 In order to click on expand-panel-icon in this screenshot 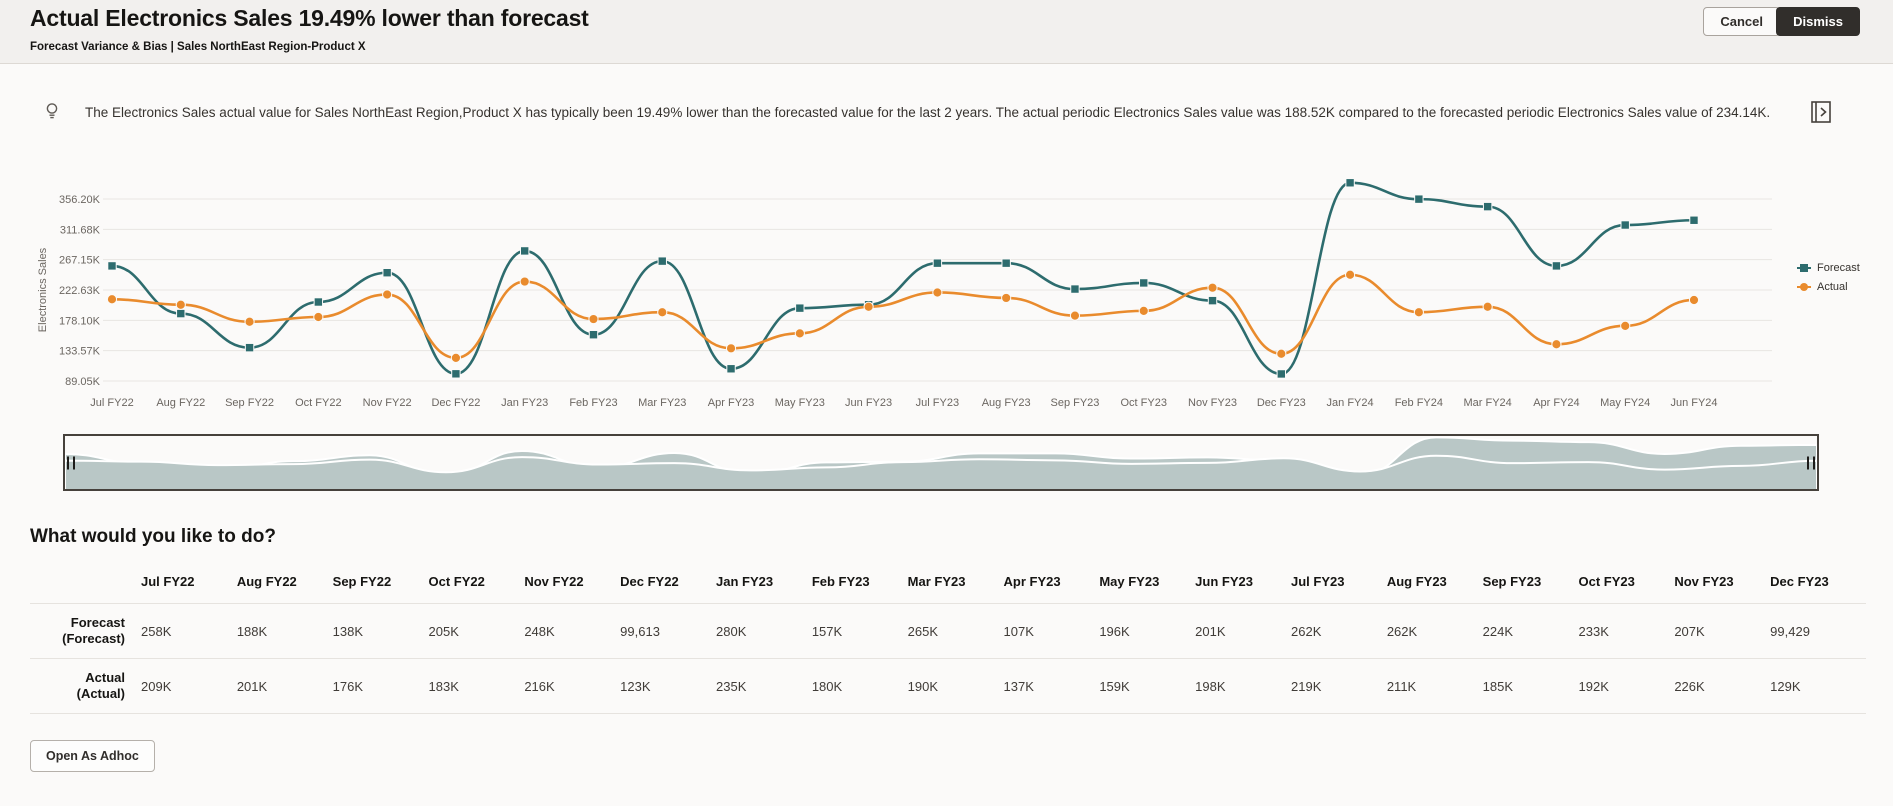, I will do `click(1821, 112)`.